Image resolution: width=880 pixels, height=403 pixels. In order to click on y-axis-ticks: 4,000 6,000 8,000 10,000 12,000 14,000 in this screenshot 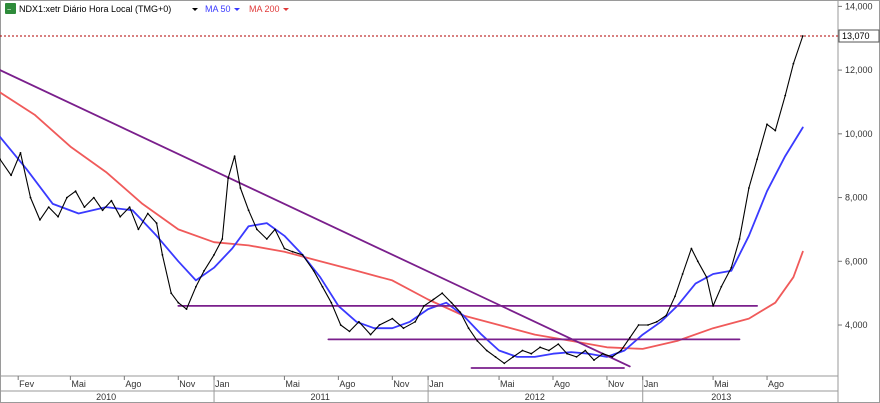, I will do `click(855, 165)`.